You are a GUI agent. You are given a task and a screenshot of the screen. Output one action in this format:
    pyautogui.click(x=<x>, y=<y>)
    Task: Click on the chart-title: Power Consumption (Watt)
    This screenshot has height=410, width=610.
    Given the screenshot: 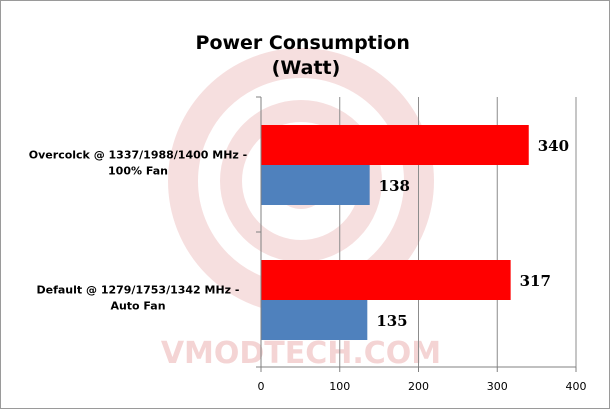 What is the action you would take?
    pyautogui.click(x=306, y=55)
    